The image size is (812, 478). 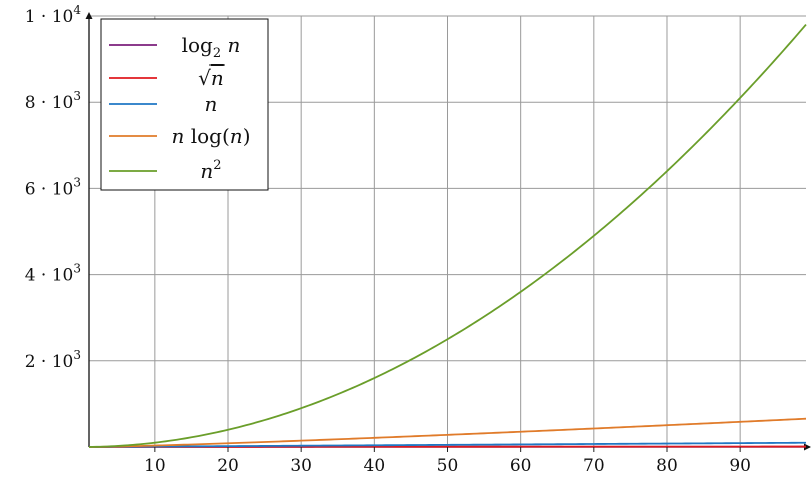 I want to click on y-tick-label: 2 · 10³, so click(x=53, y=360).